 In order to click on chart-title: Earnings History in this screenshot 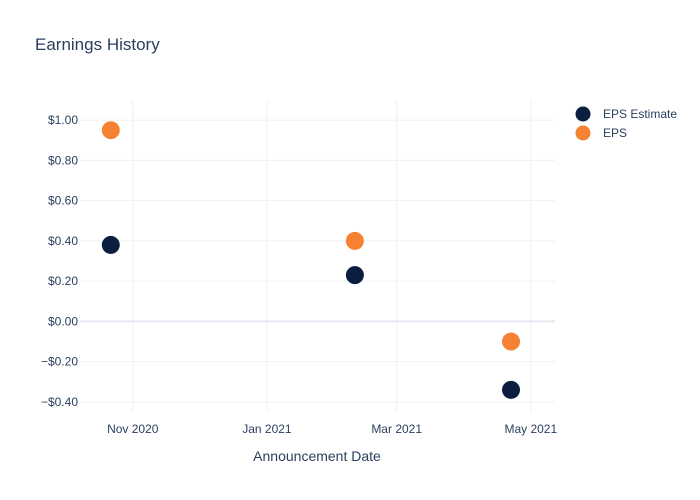, I will do `click(97, 44)`.